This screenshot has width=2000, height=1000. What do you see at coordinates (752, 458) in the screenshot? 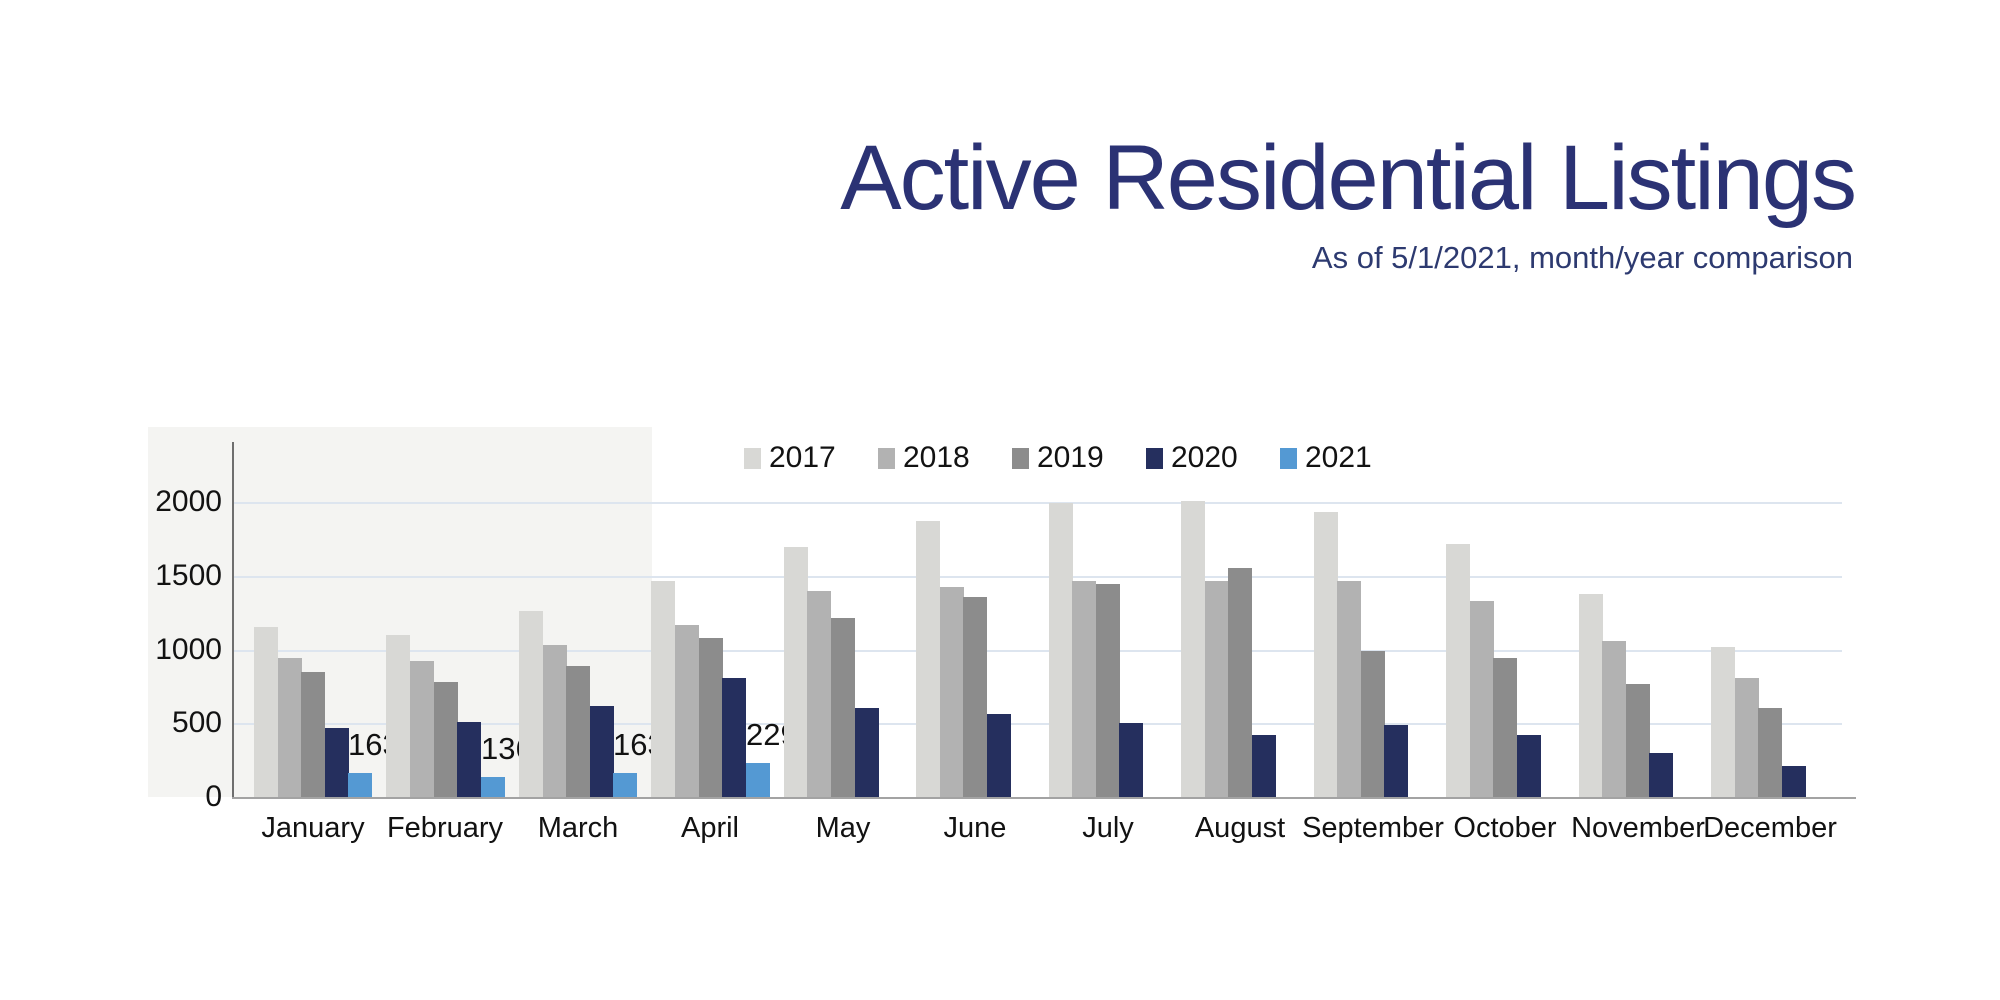
I see `legend-swatch-2017` at bounding box center [752, 458].